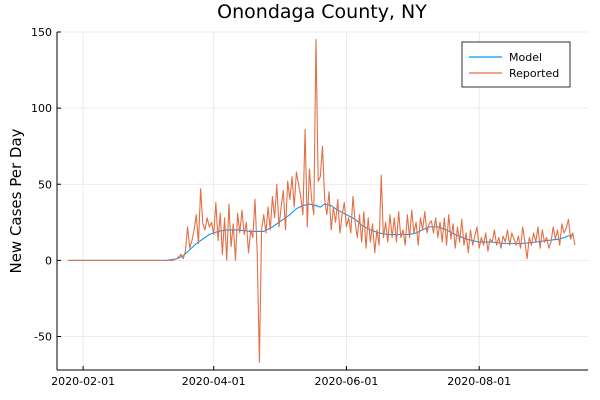 This screenshot has width=600, height=400. Describe the element at coordinates (525, 57) in the screenshot. I see `legend-label-model: Model` at that location.